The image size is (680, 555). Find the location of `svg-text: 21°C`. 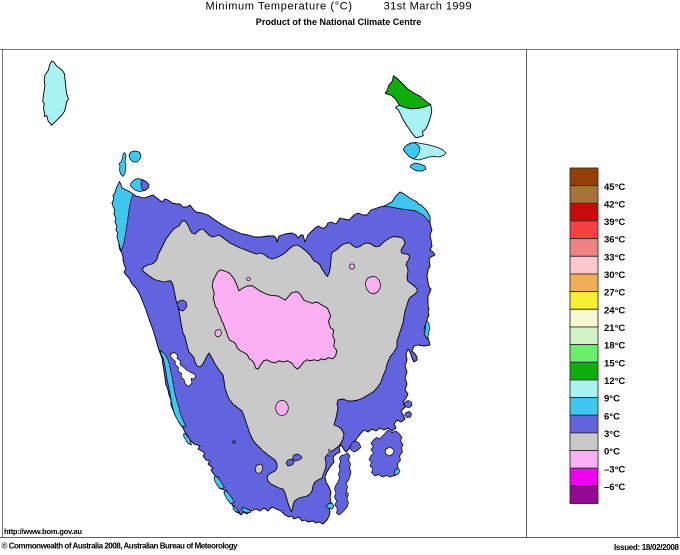

svg-text: 21°C is located at coordinates (614, 328).